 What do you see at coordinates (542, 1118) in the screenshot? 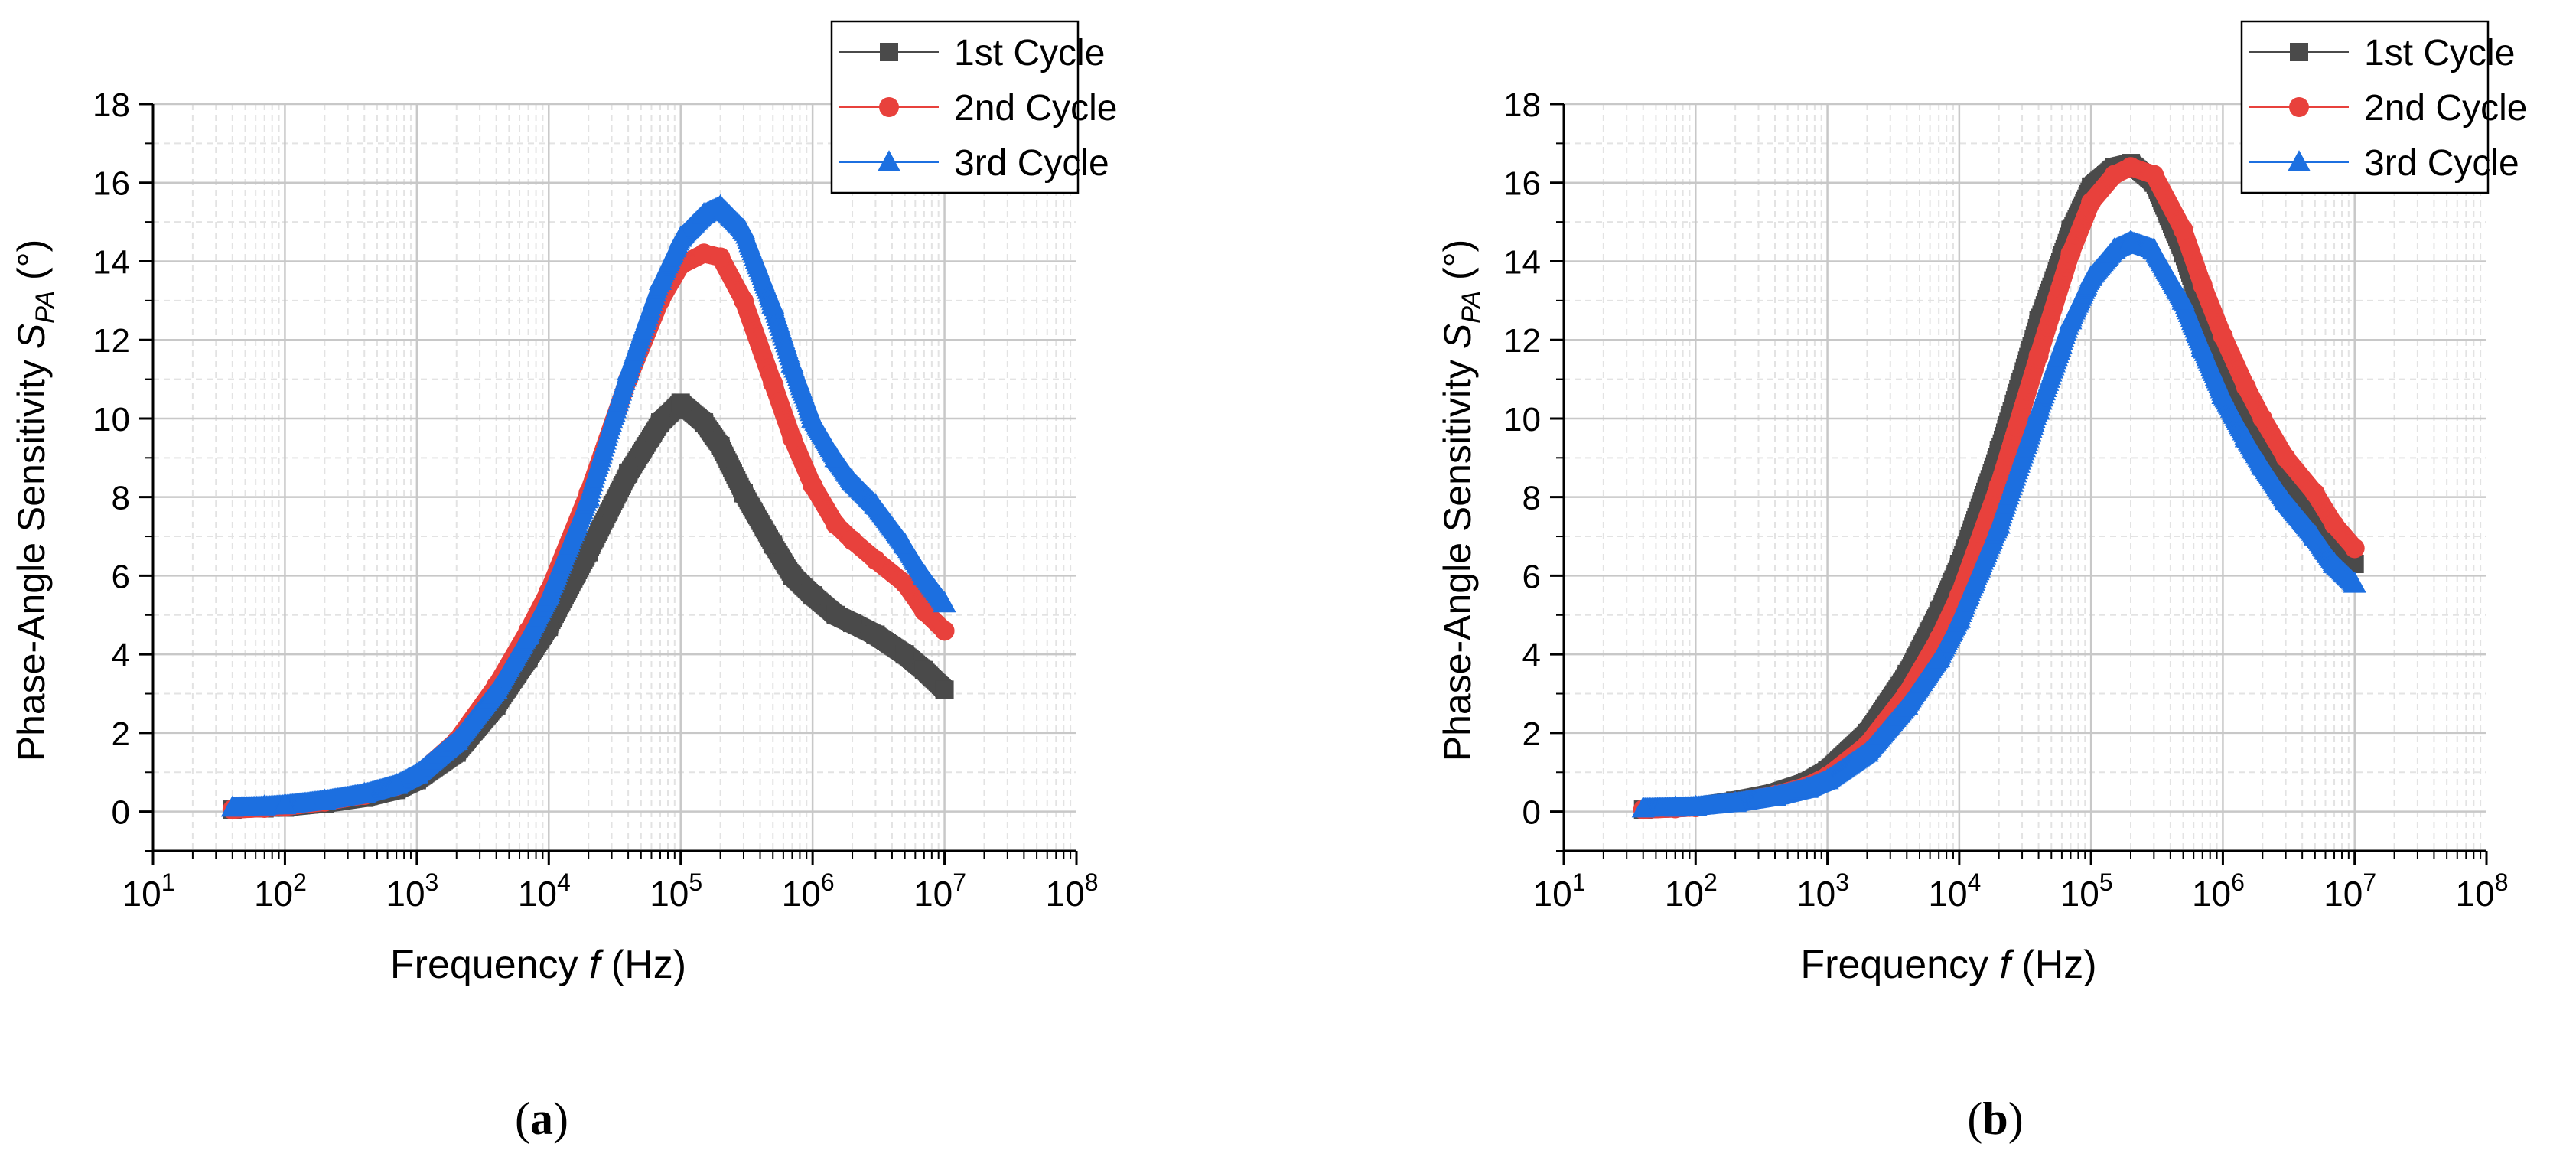
I see `panel-caption: (a)` at bounding box center [542, 1118].